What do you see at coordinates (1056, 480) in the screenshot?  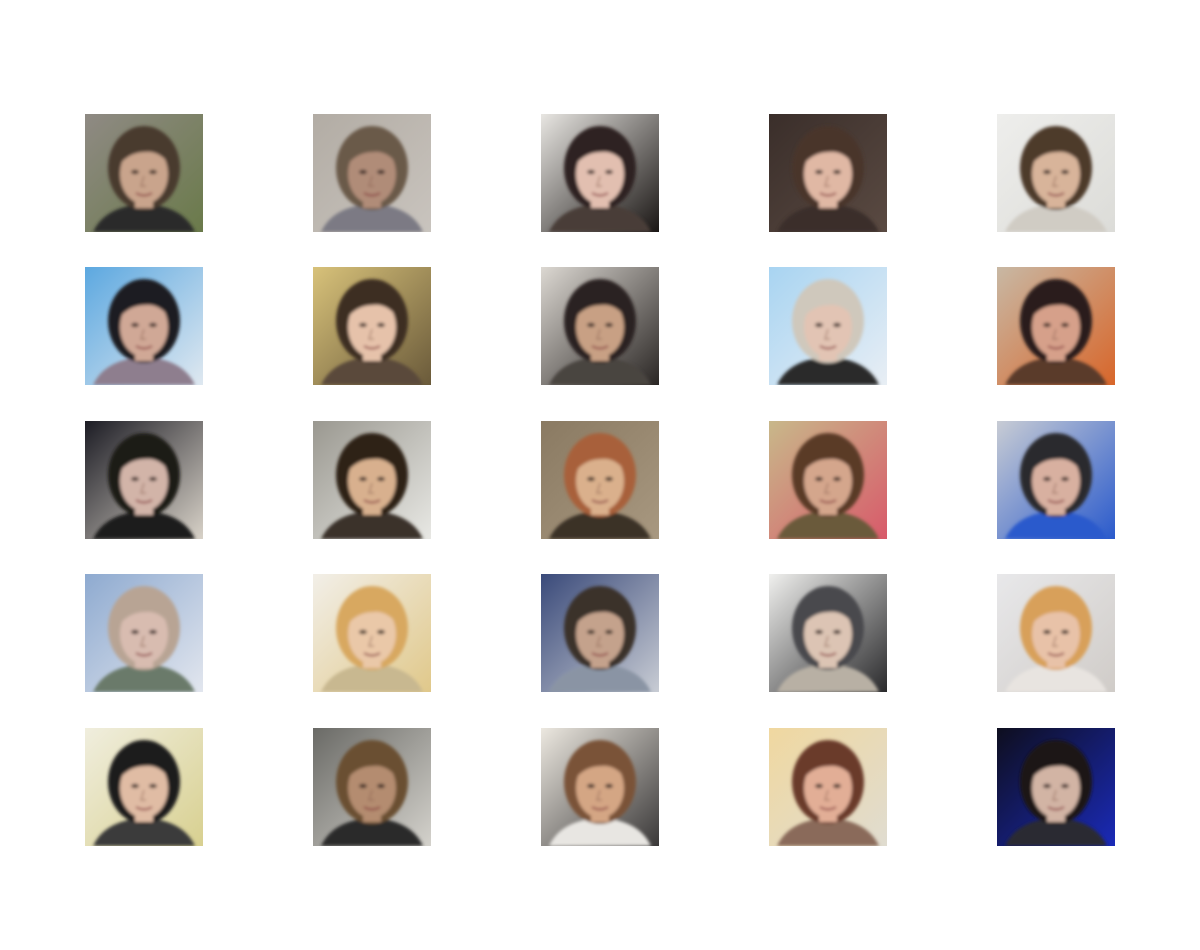 I see `face-image-r3-c5` at bounding box center [1056, 480].